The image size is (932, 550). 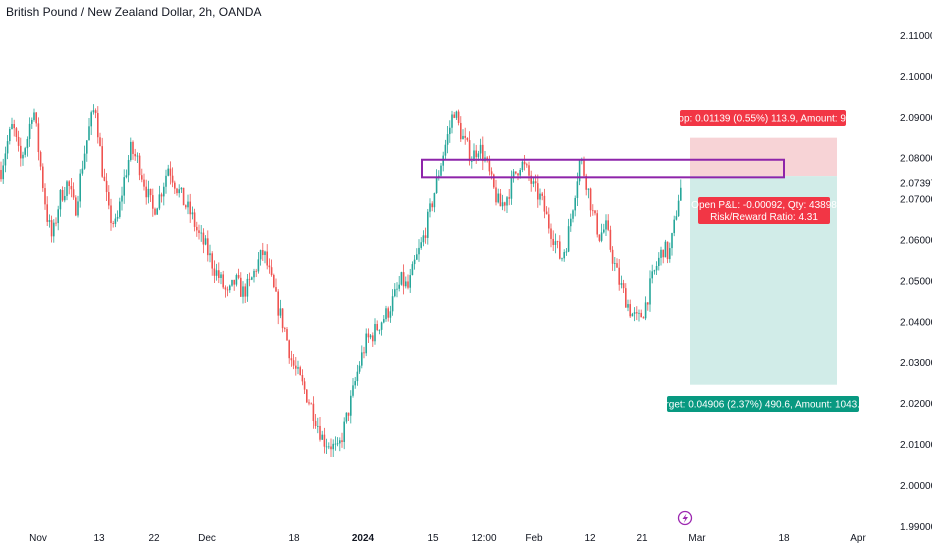 I want to click on drawn-rectangle, so click(x=603, y=168).